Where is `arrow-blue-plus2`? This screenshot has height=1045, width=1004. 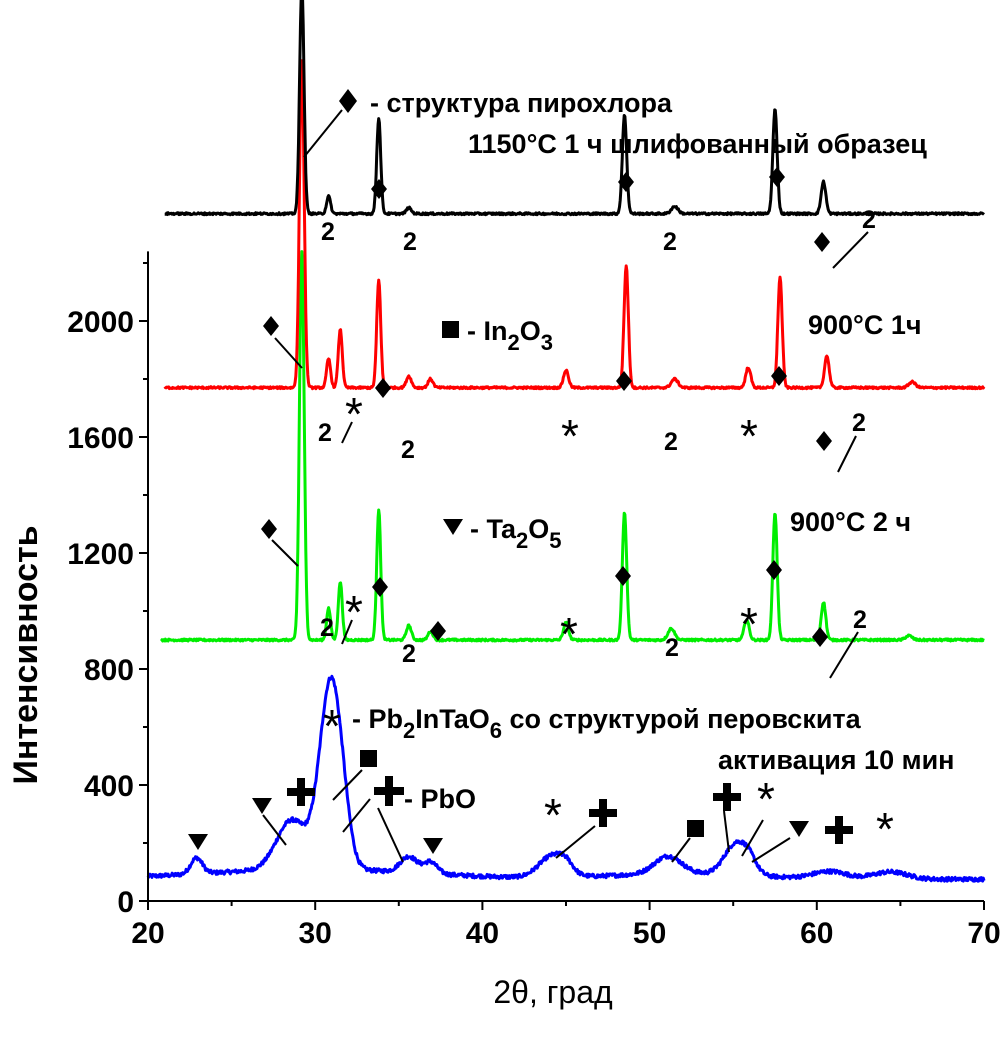
arrow-blue-plus2 is located at coordinates (390, 835).